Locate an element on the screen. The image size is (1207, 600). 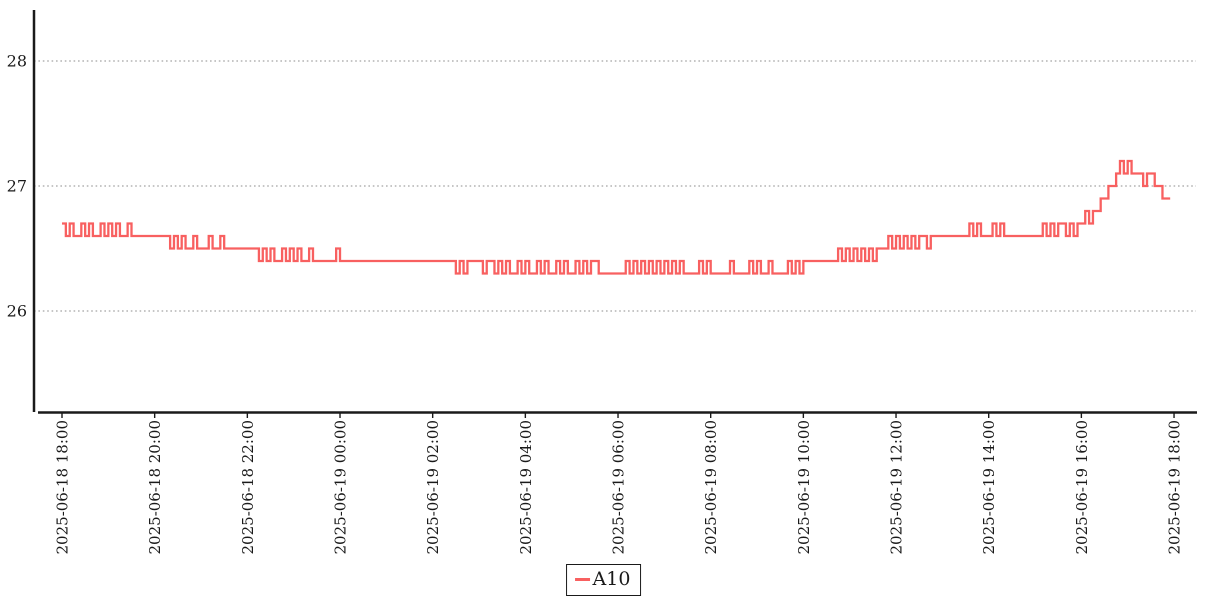
legend-series-label: A10 is located at coordinates (611, 579).